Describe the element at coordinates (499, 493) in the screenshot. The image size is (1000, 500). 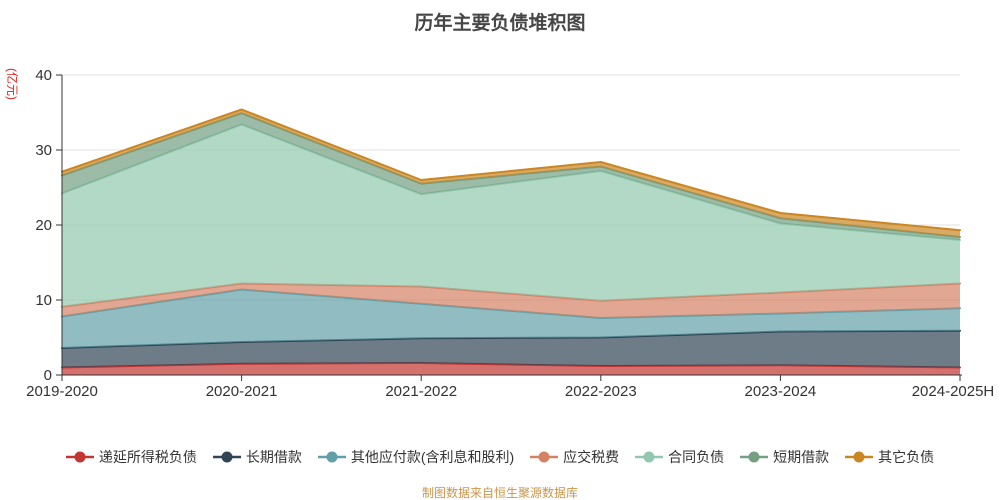
I see `data-source-note: 制图数据来自恒生聚源数据库` at that location.